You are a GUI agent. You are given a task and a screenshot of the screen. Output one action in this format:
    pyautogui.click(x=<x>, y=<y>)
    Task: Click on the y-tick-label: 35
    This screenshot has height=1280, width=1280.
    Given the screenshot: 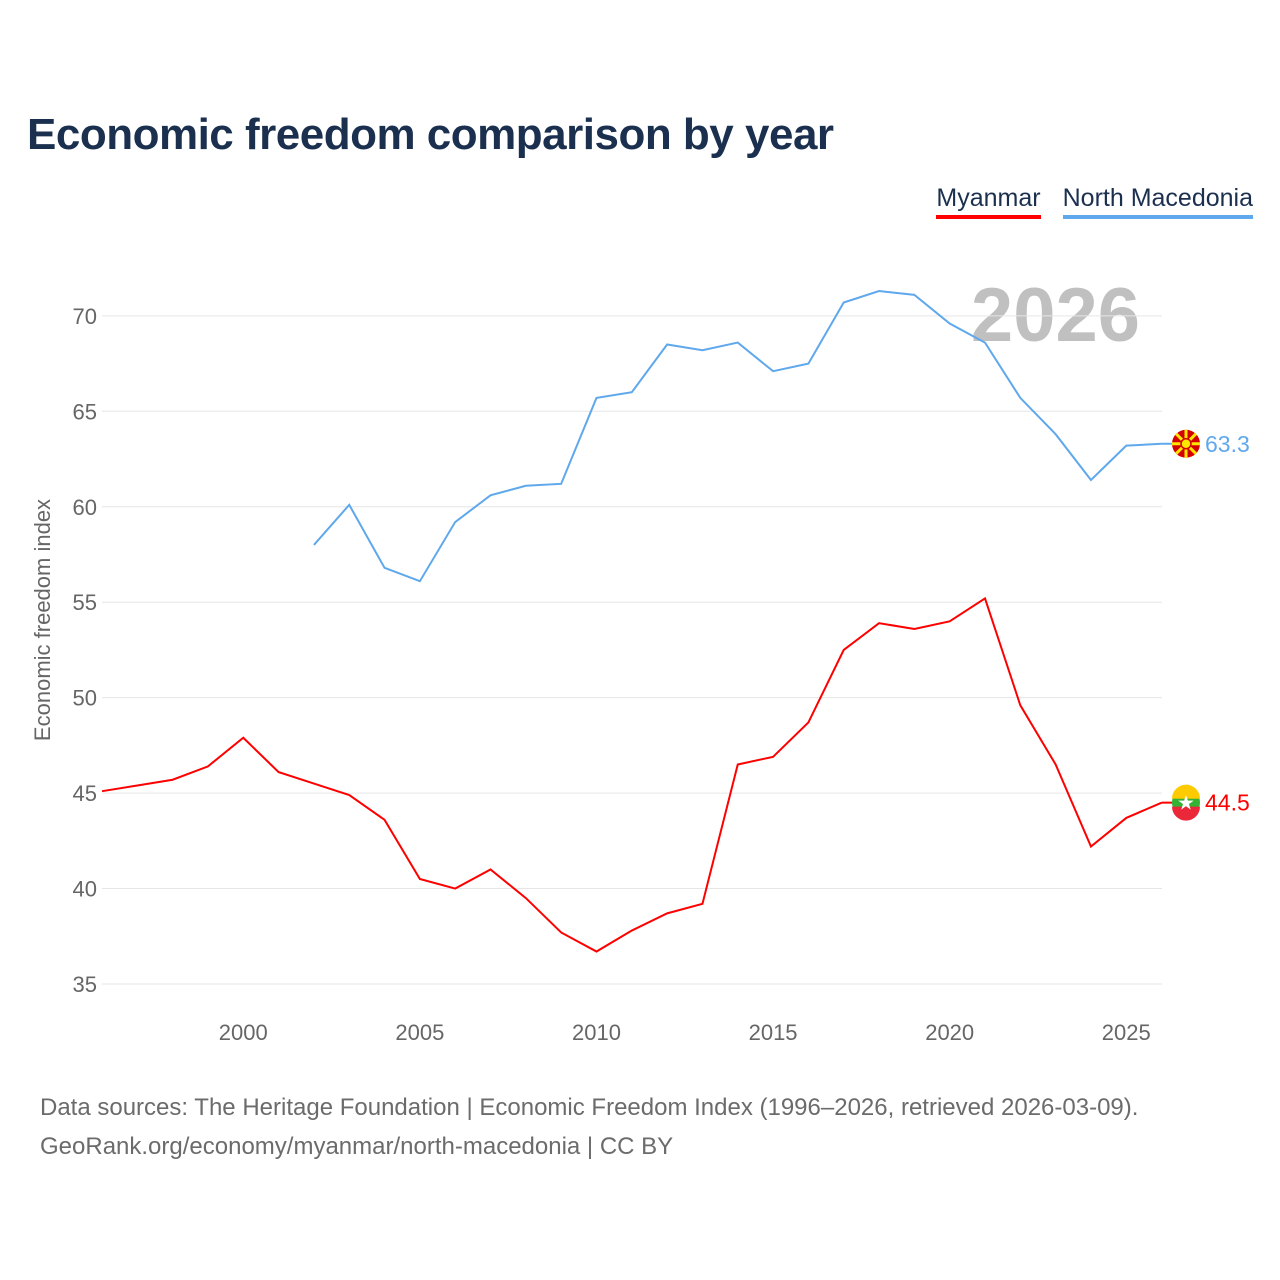 What is the action you would take?
    pyautogui.click(x=85, y=984)
    